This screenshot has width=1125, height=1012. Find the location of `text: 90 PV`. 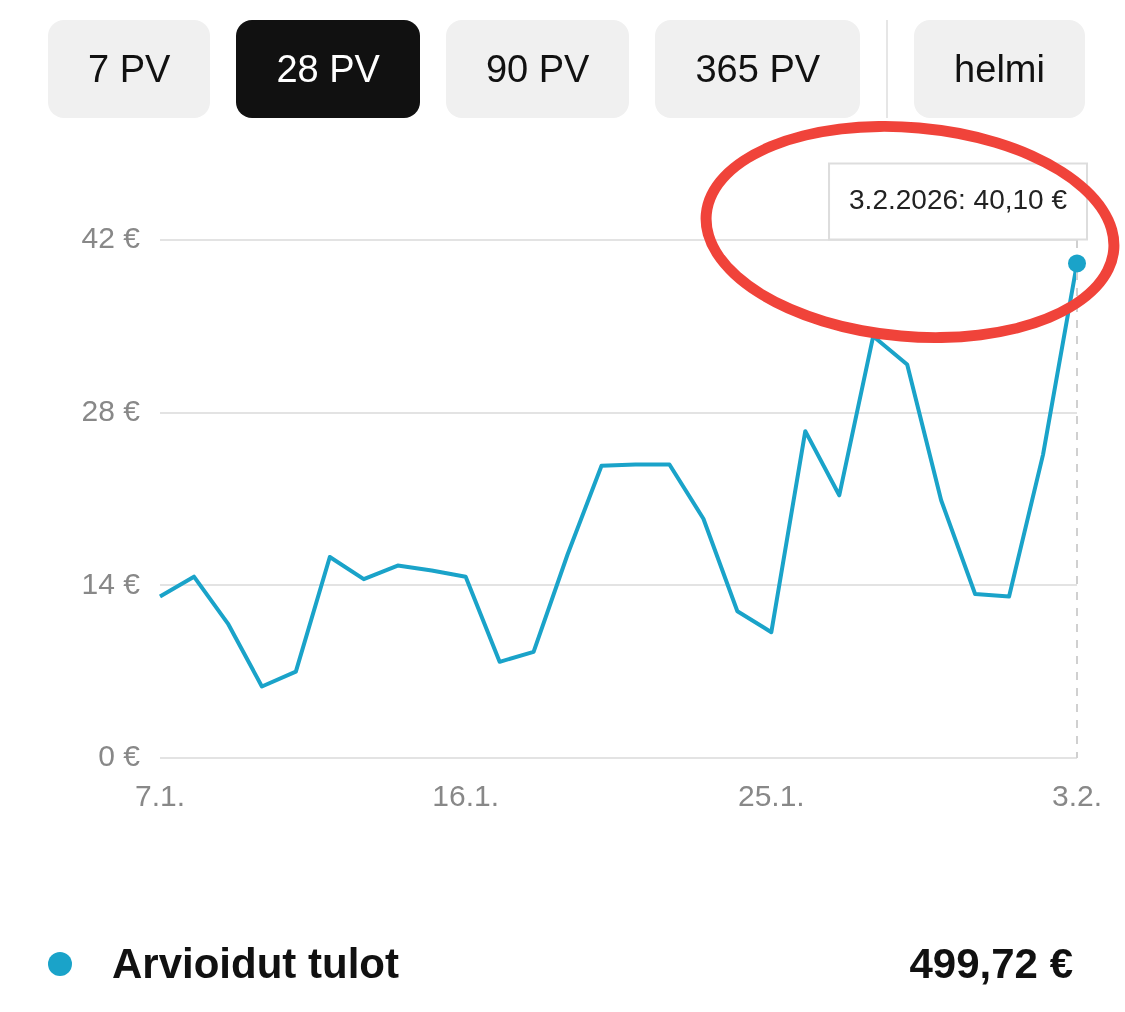

text: 90 PV is located at coordinates (537, 69).